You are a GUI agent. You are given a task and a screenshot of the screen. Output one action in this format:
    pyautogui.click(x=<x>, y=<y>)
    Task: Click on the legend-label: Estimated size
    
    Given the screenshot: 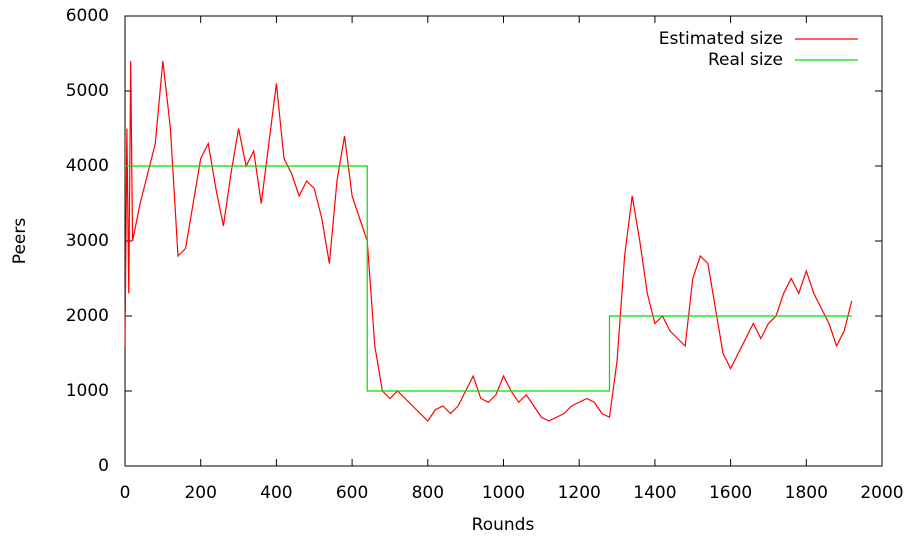 What is the action you would take?
    pyautogui.click(x=721, y=39)
    